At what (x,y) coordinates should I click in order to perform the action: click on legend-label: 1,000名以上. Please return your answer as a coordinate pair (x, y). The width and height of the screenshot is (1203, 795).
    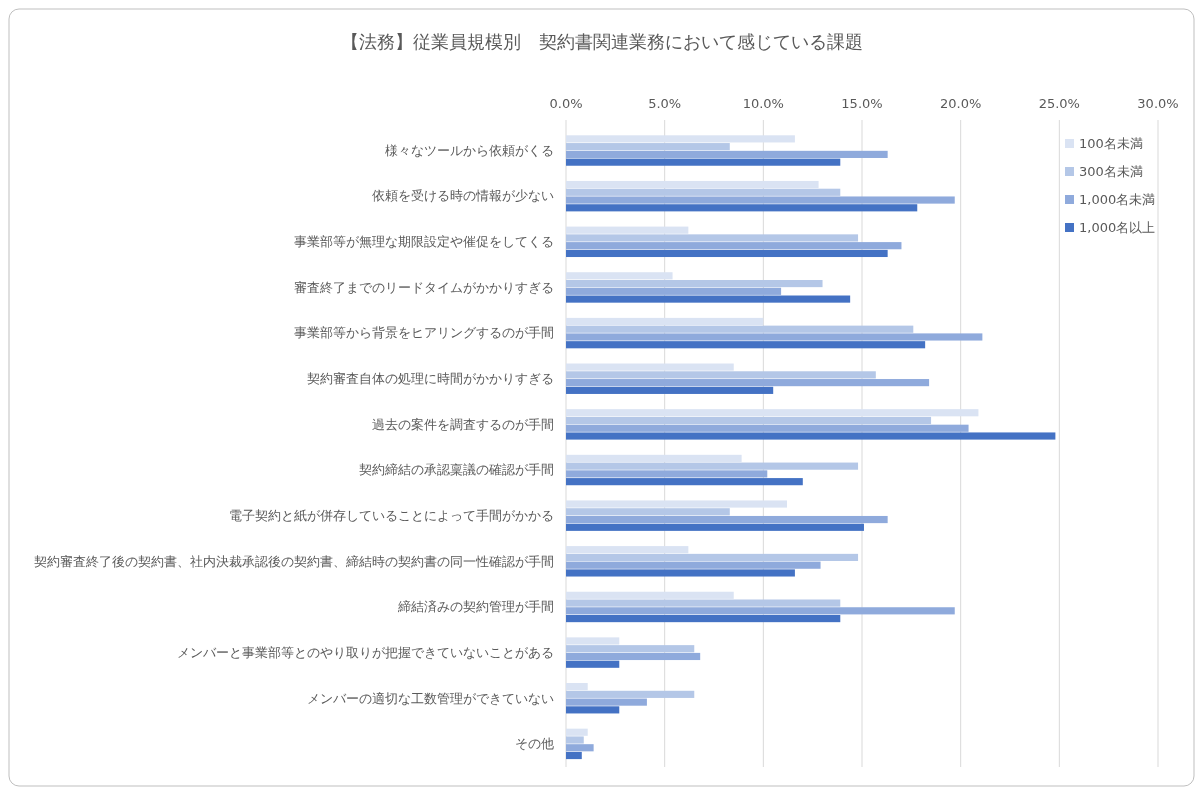
    Looking at the image, I should click on (1117, 227).